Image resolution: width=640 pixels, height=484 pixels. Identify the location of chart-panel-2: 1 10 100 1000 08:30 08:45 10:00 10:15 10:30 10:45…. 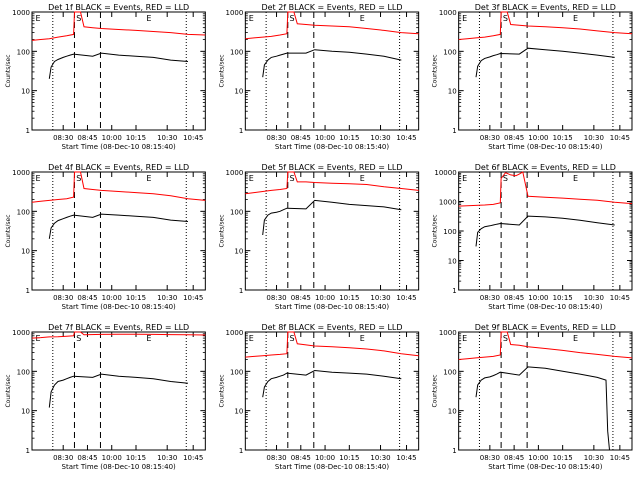
(319, 77).